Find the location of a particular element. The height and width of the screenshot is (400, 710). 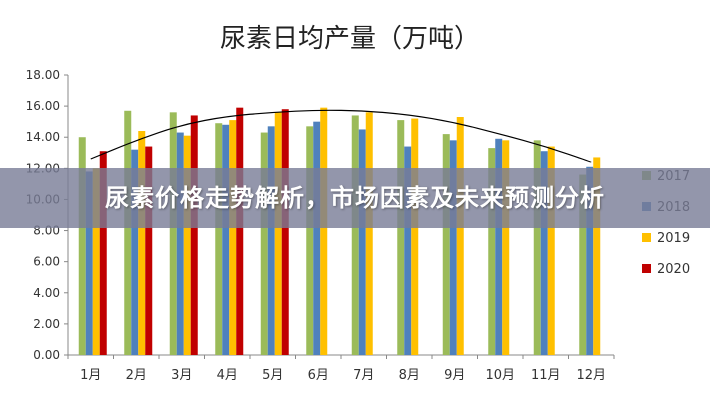

trendline is located at coordinates (341, 136).